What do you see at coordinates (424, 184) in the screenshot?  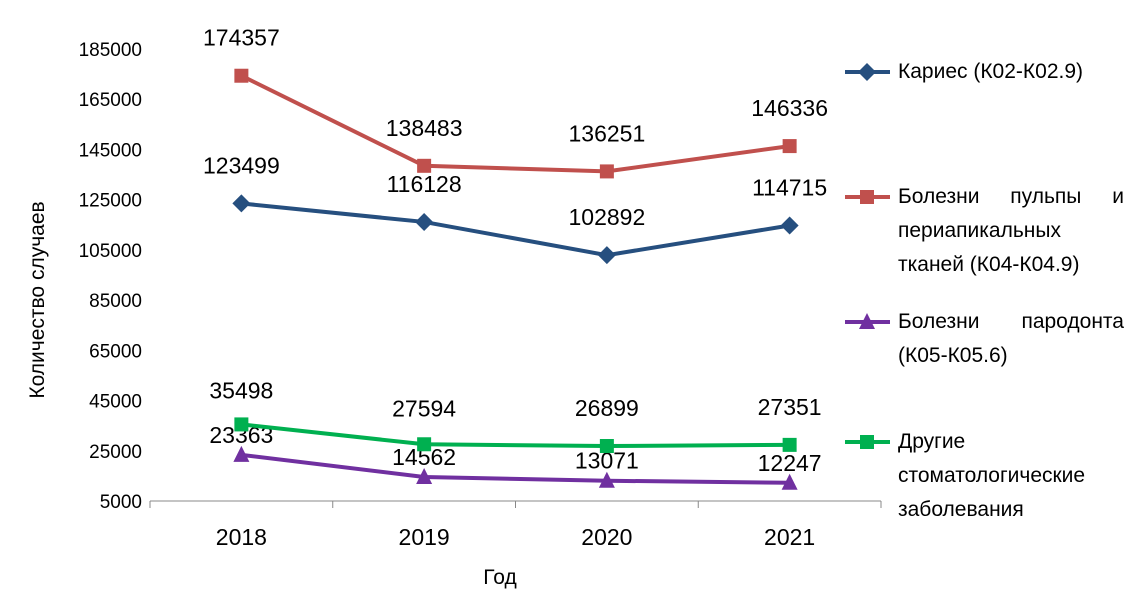 I see `data-label: 116128` at bounding box center [424, 184].